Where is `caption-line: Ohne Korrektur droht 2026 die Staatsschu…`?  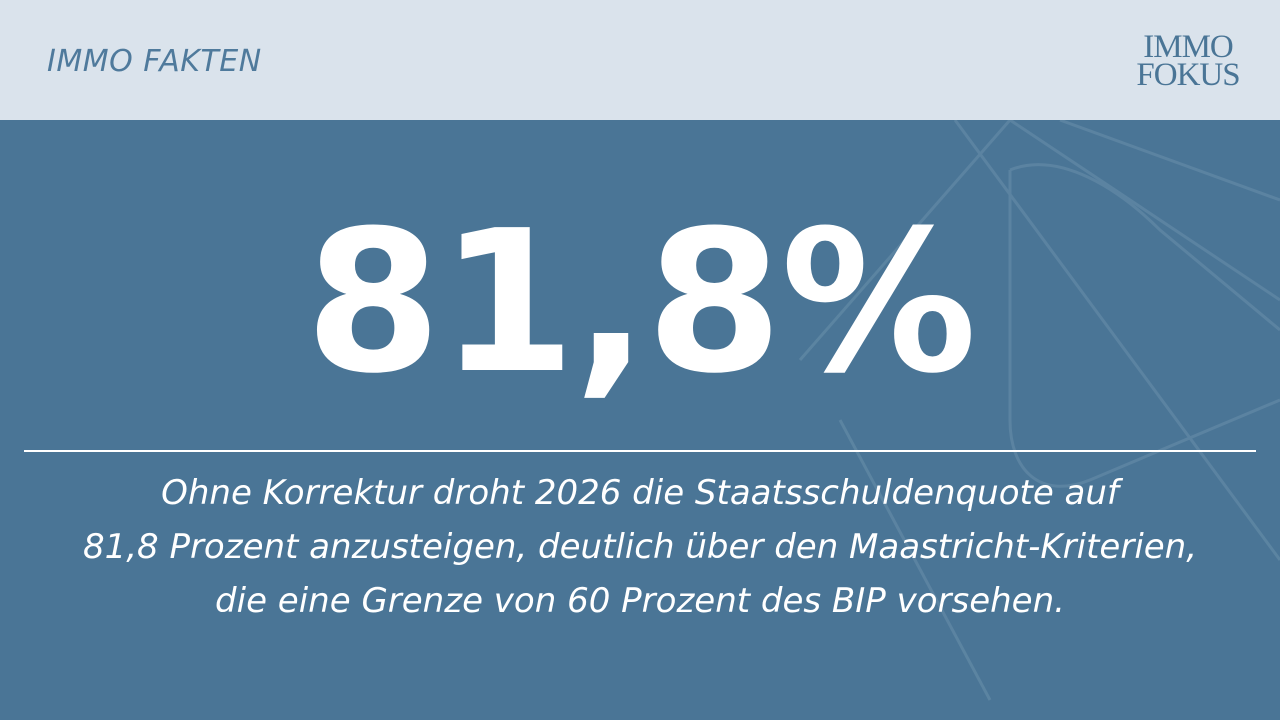 caption-line: Ohne Korrektur droht 2026 die Staatsschu… is located at coordinates (640, 493).